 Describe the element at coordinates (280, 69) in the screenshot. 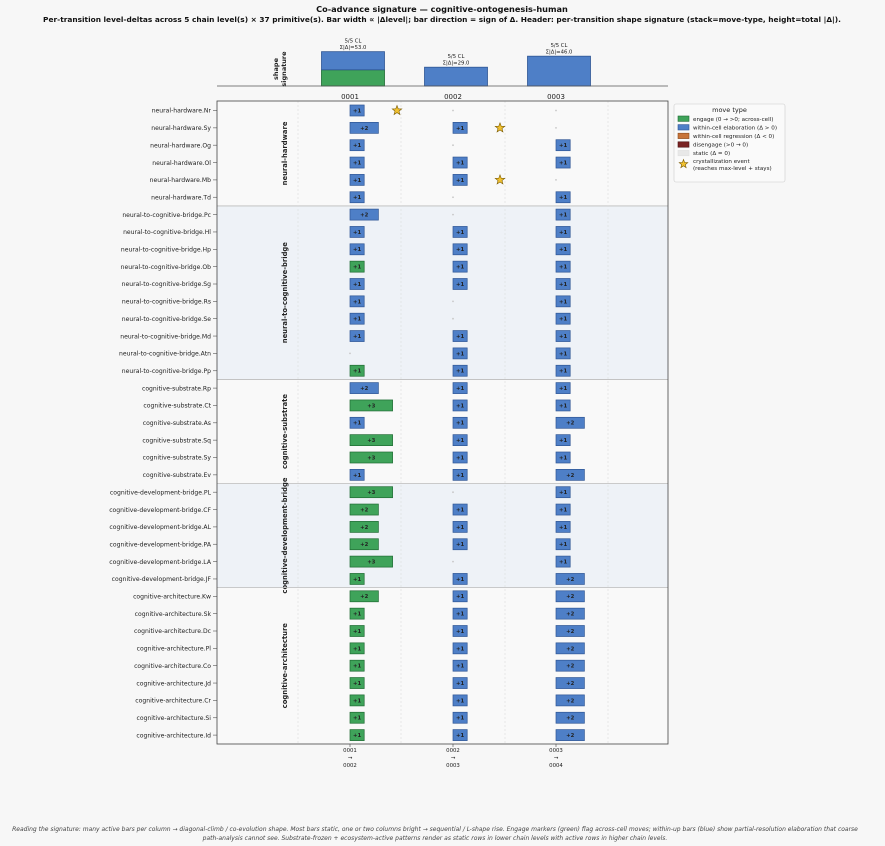

I see `header-ylabel: shape signature` at that location.